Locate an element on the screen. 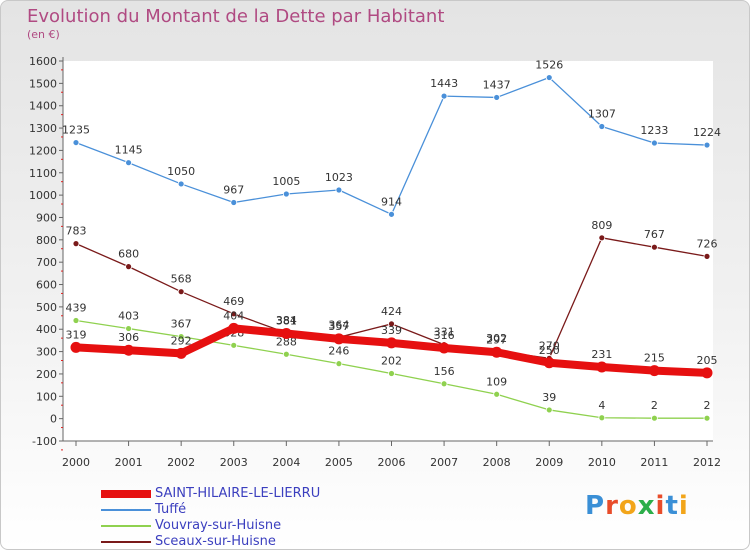  data-label-sceaux-sur-huisne: 469 is located at coordinates (233, 301).